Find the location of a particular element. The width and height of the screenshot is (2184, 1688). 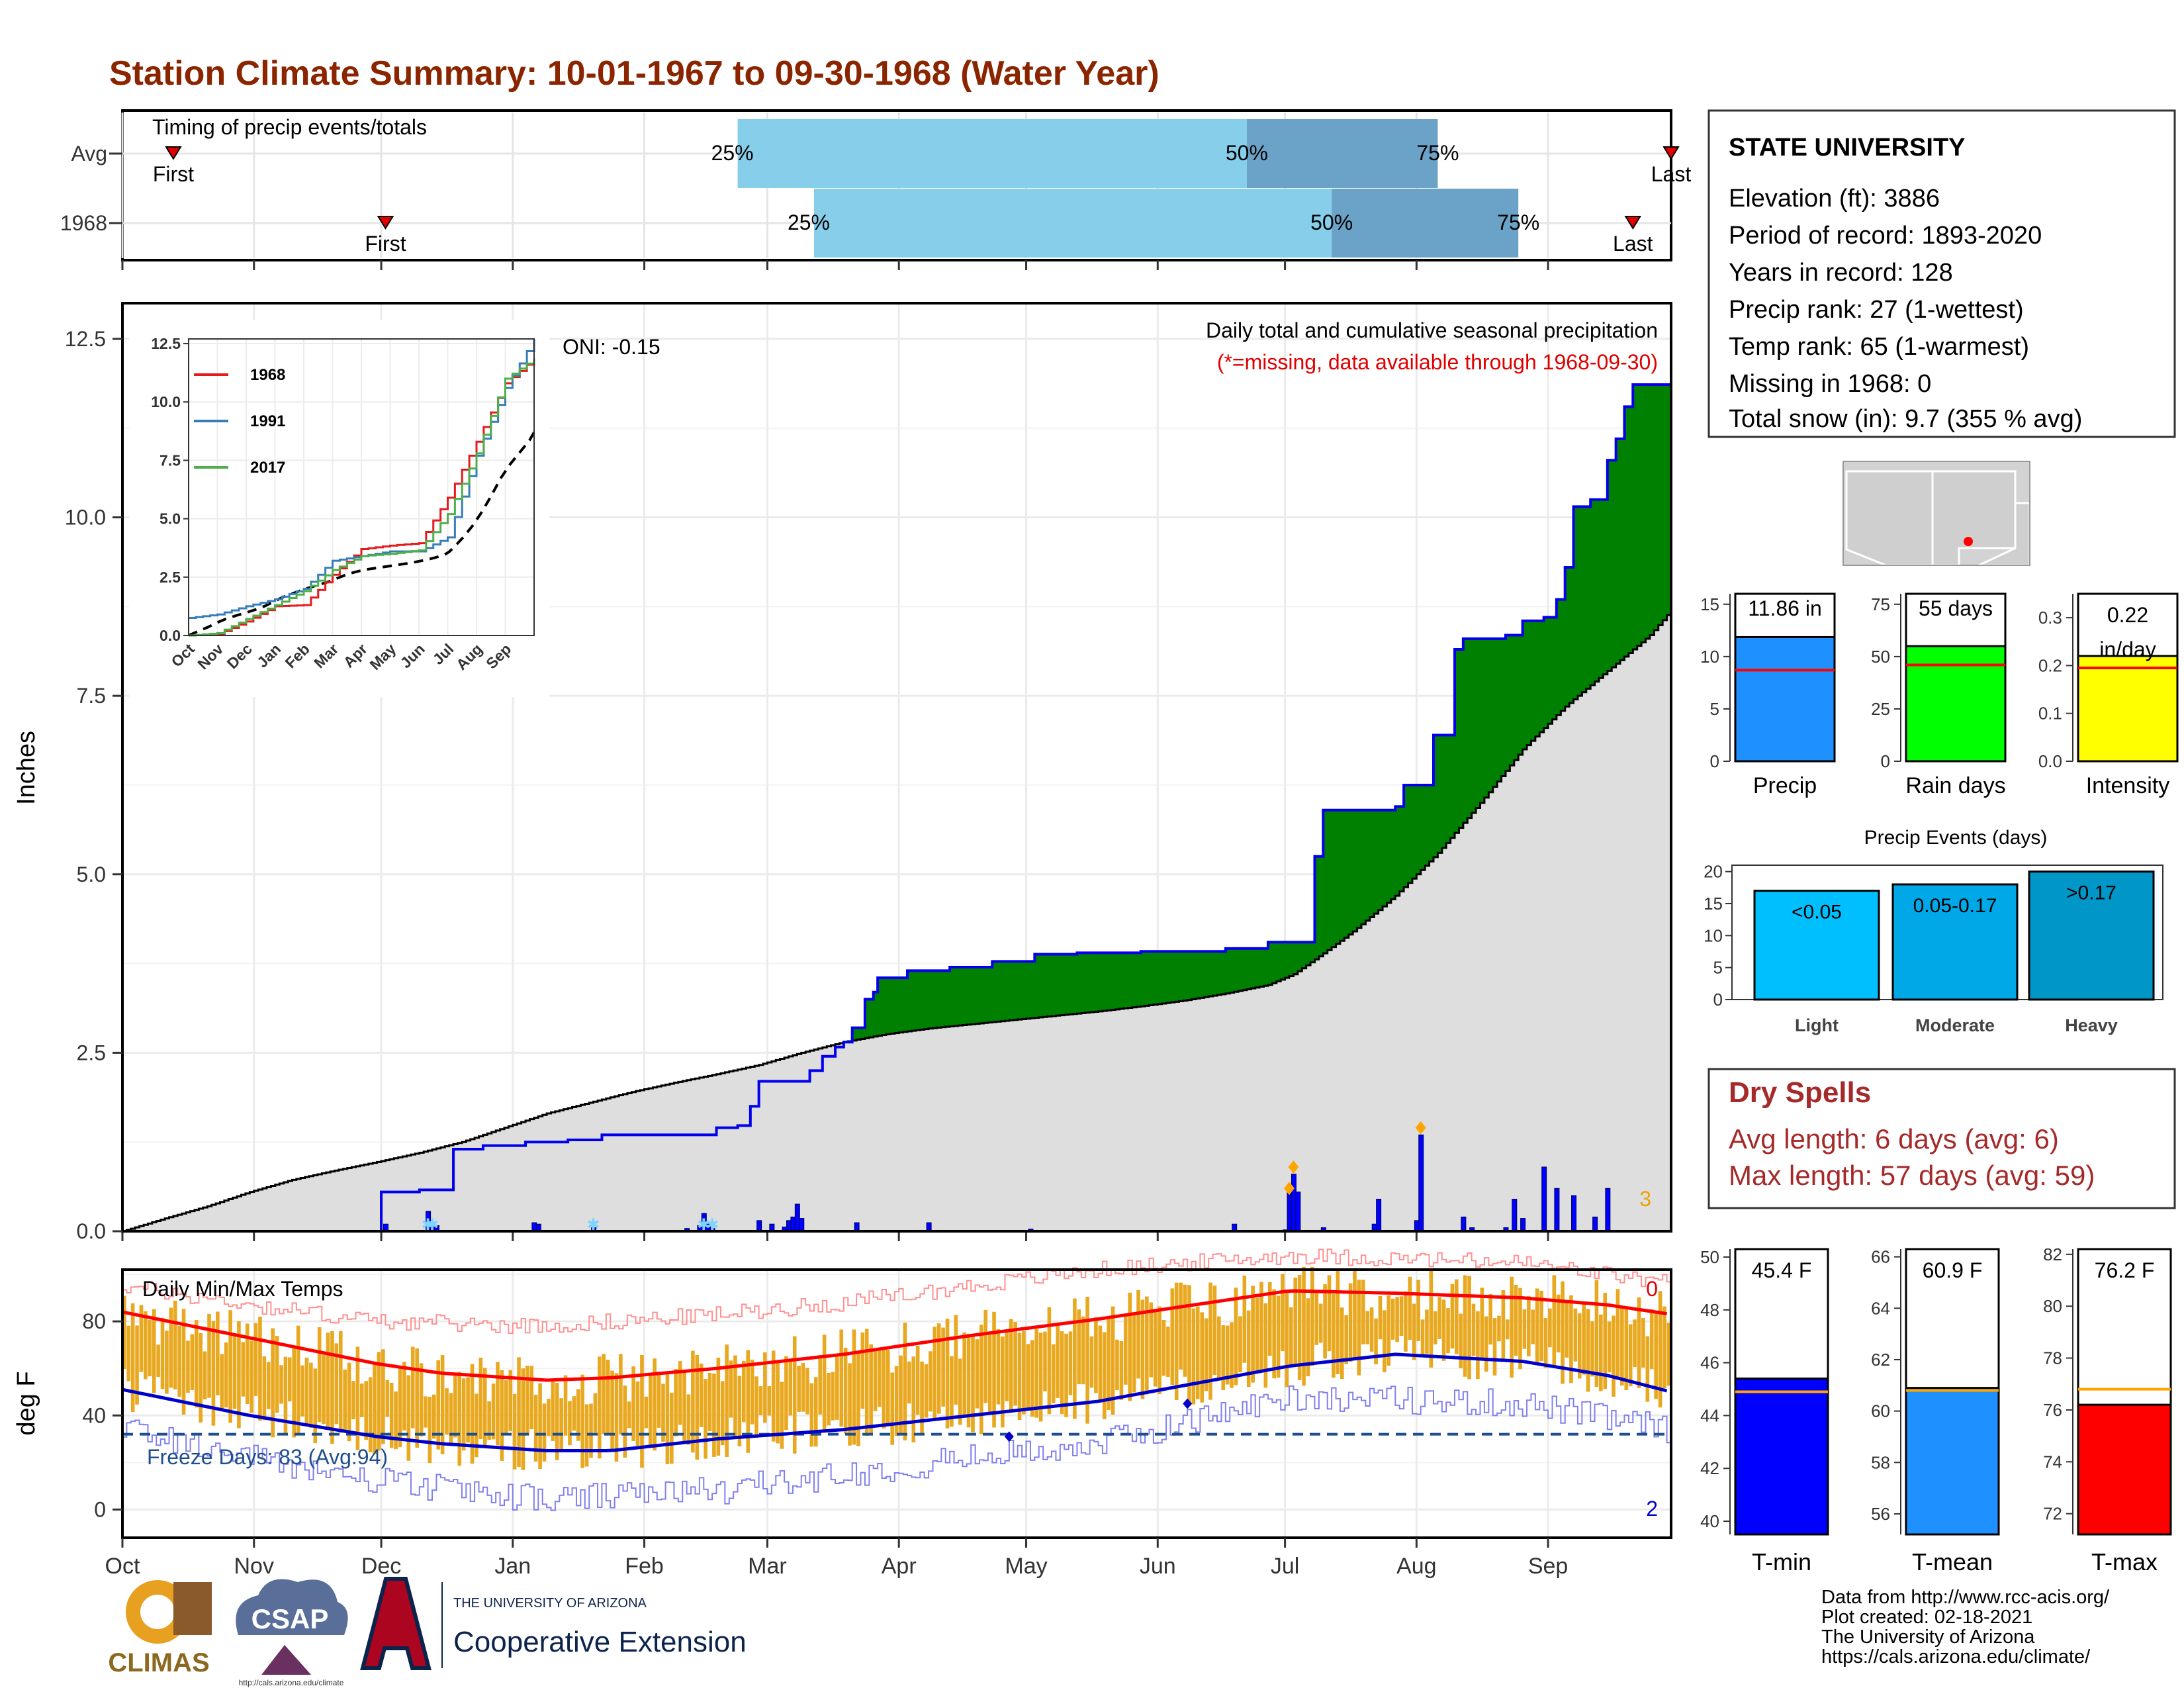

month-label-Jul: Jul is located at coordinates (1285, 1566).